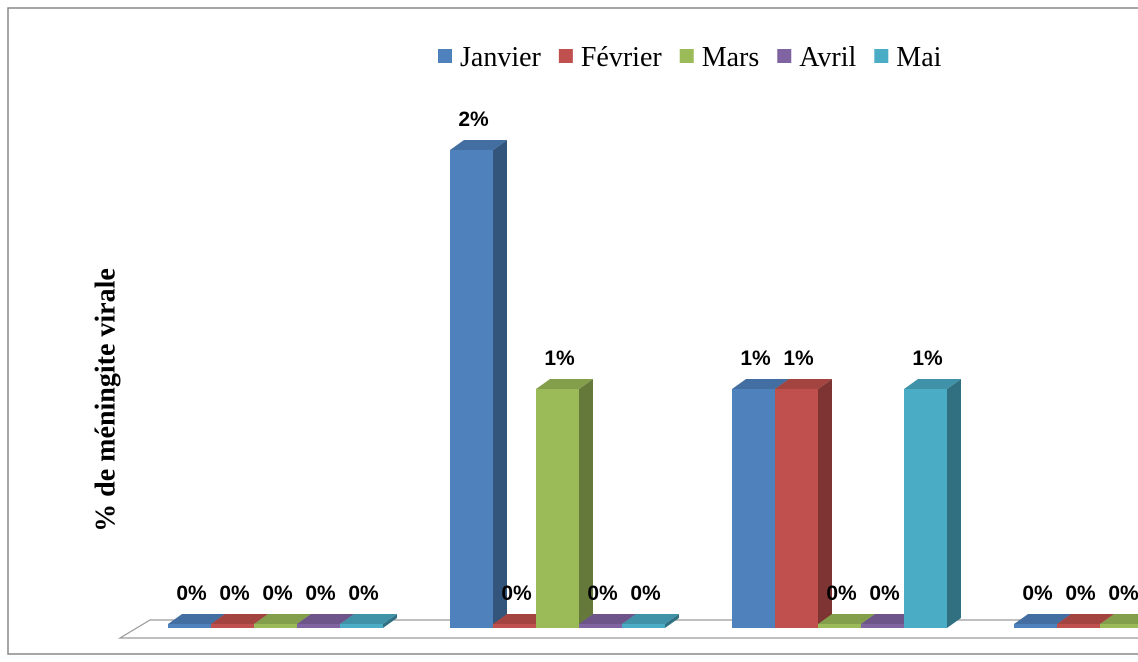  What do you see at coordinates (731, 57) in the screenshot?
I see `legend-label: Mars` at bounding box center [731, 57].